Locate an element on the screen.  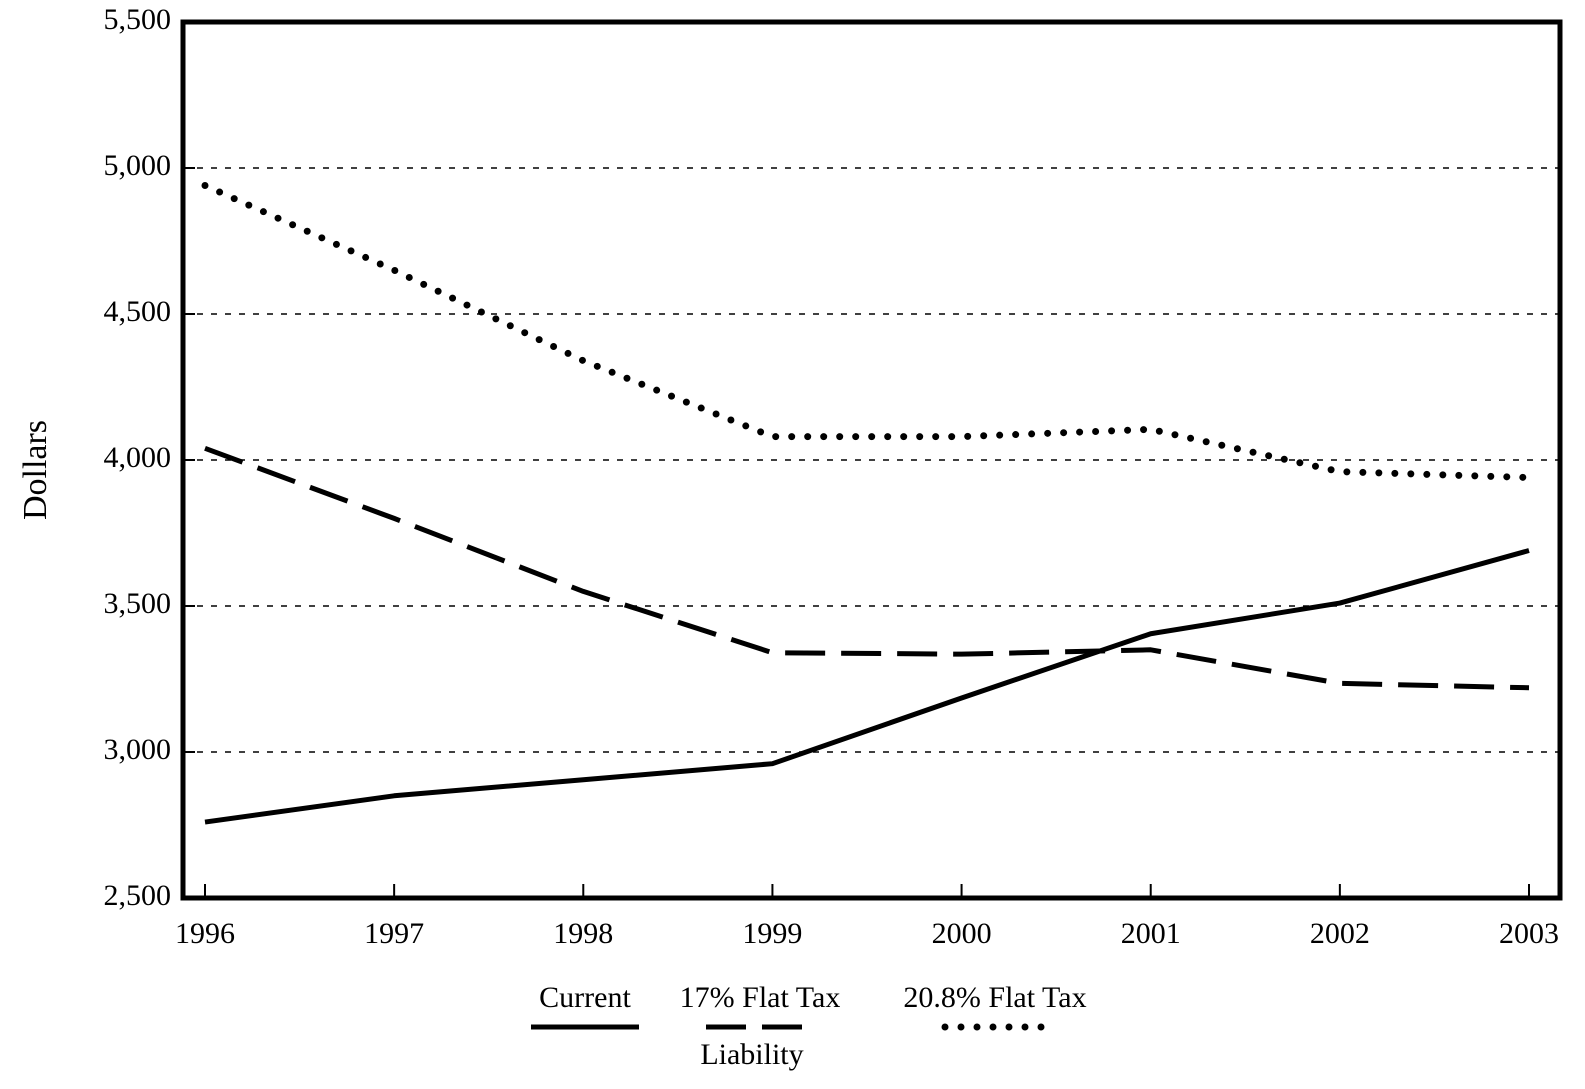
x-tick-label: 2003 is located at coordinates (1529, 933).